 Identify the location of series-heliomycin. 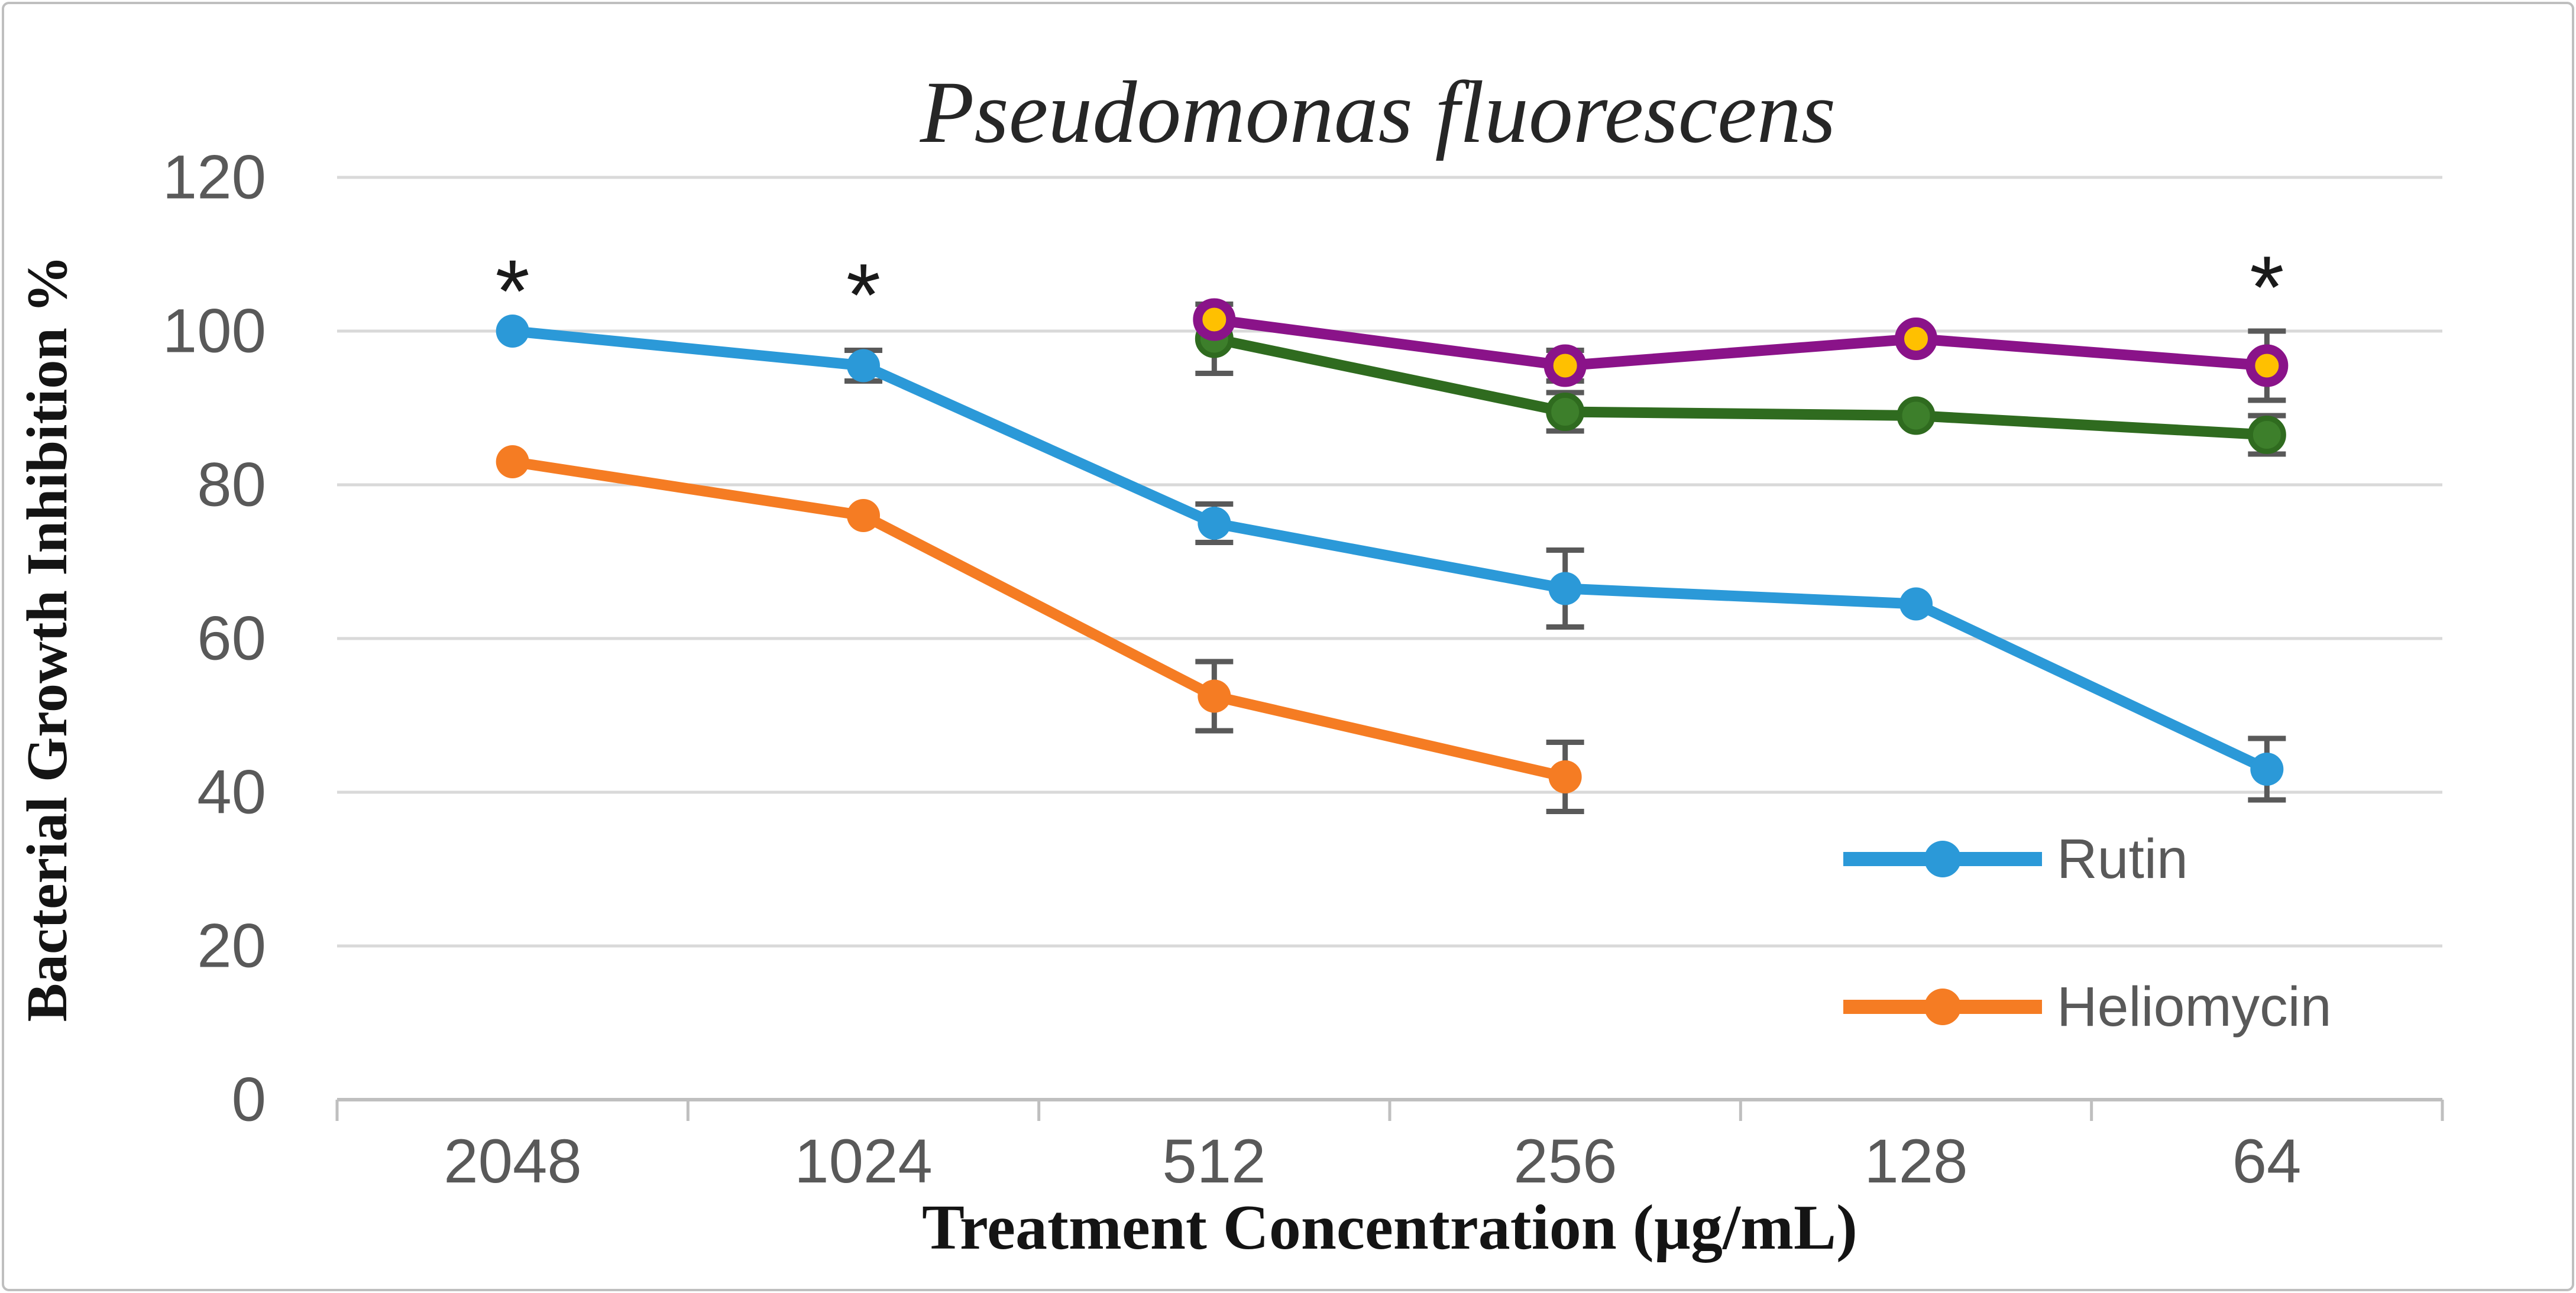
(1040, 629).